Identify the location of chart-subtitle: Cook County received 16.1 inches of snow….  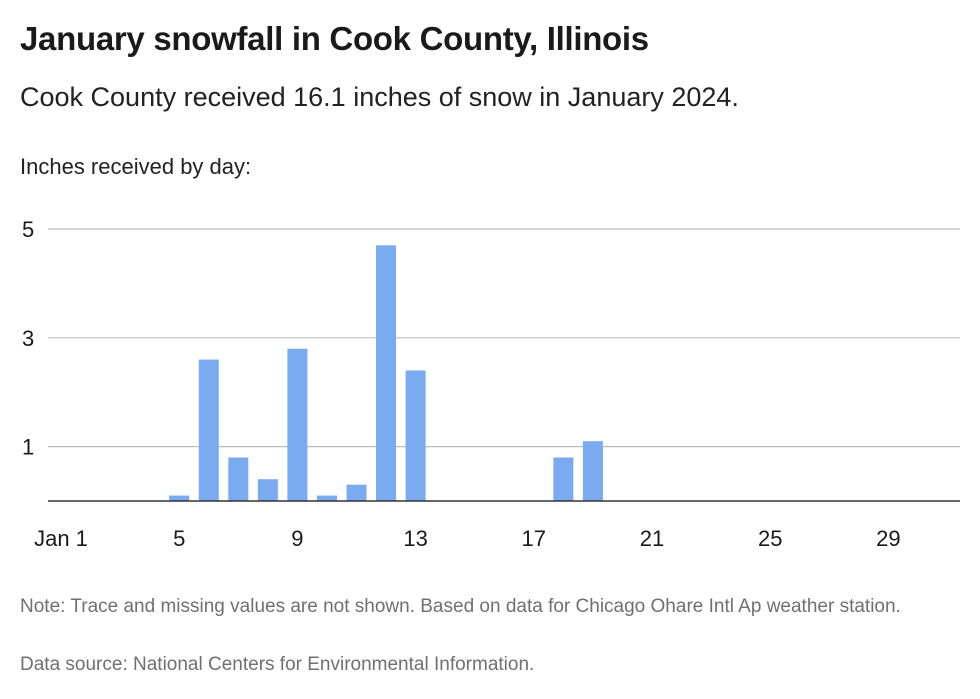
(379, 97).